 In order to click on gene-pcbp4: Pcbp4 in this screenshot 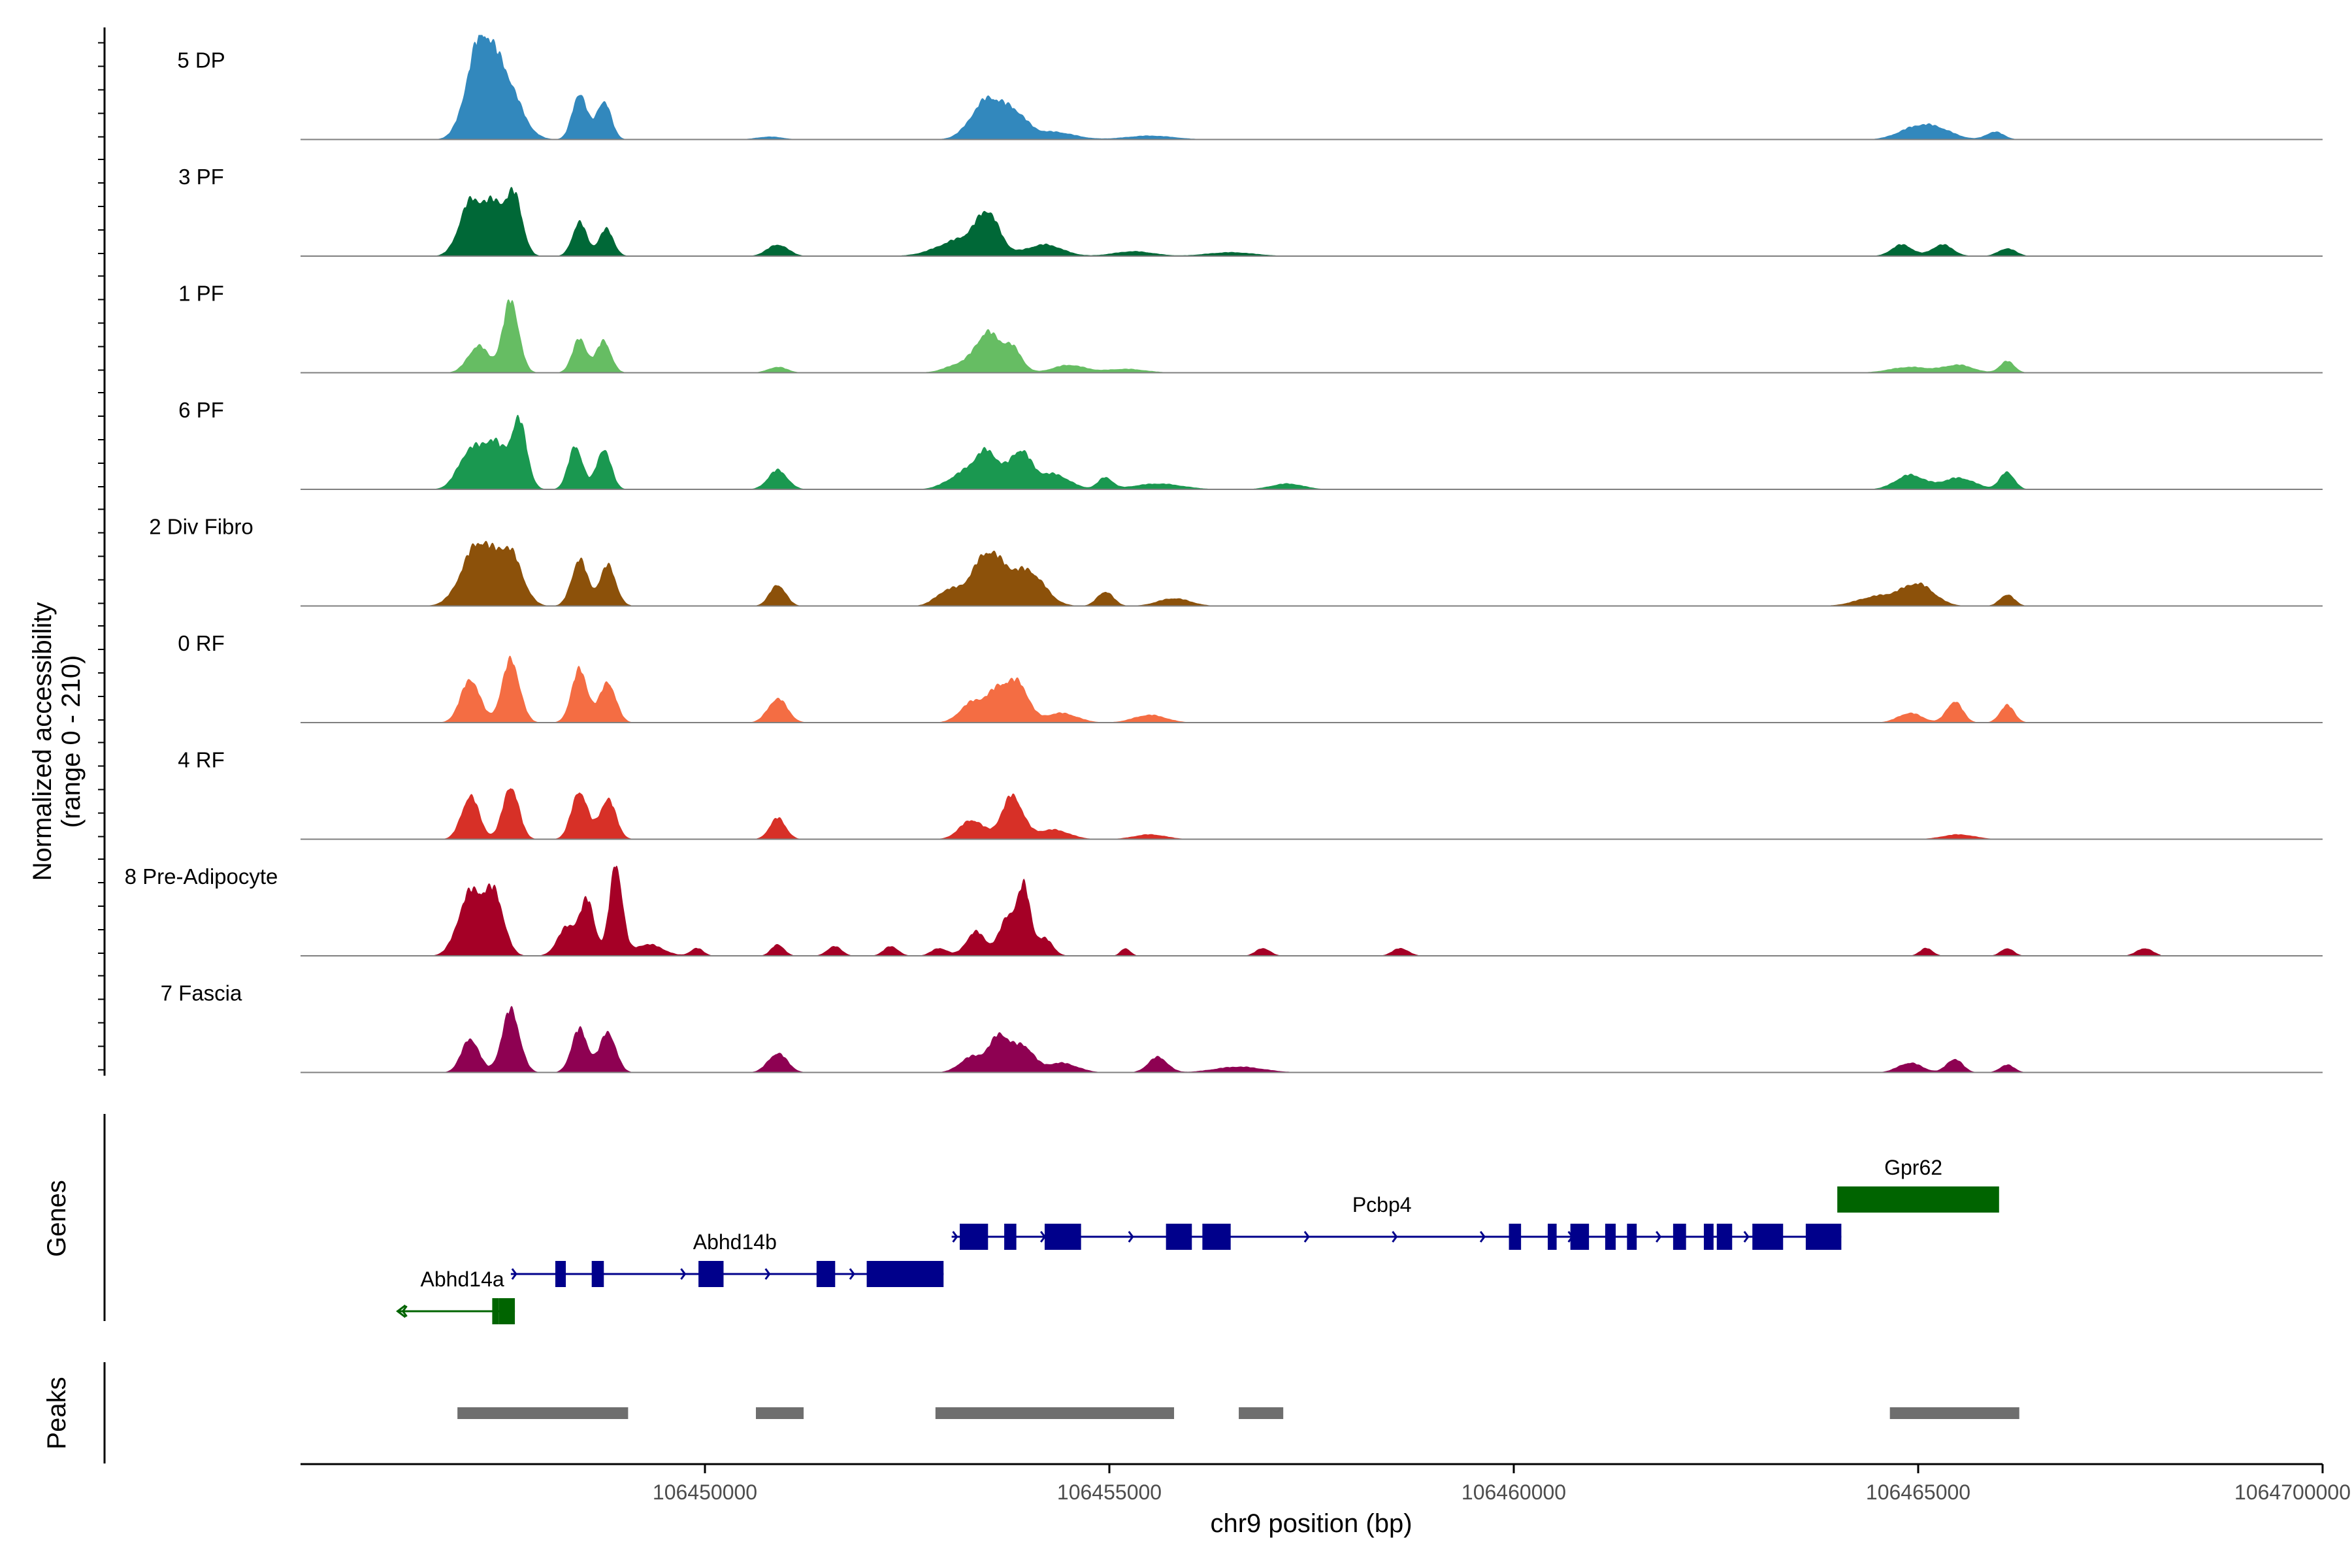, I will do `click(1396, 1221)`.